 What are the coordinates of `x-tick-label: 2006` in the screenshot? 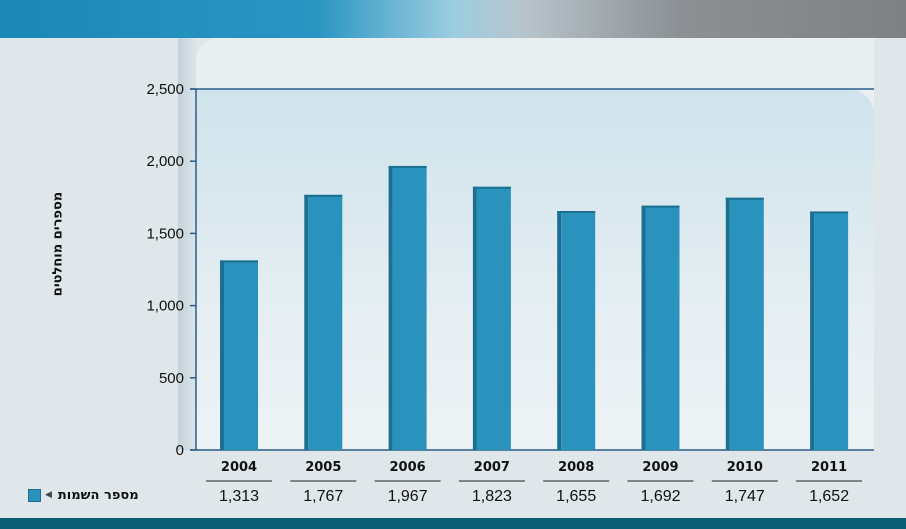 It's located at (408, 467).